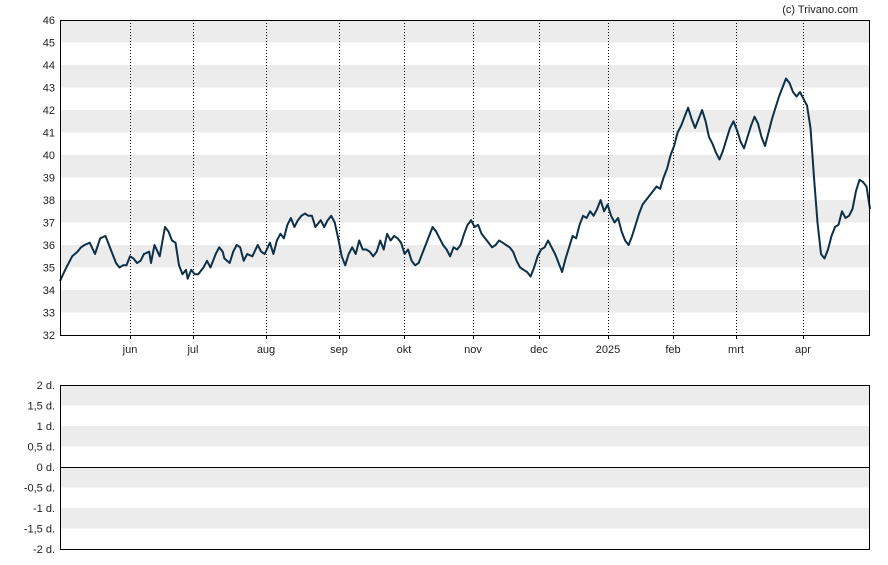 The height and width of the screenshot is (565, 888). I want to click on price-tick-label: 38, so click(49, 201).